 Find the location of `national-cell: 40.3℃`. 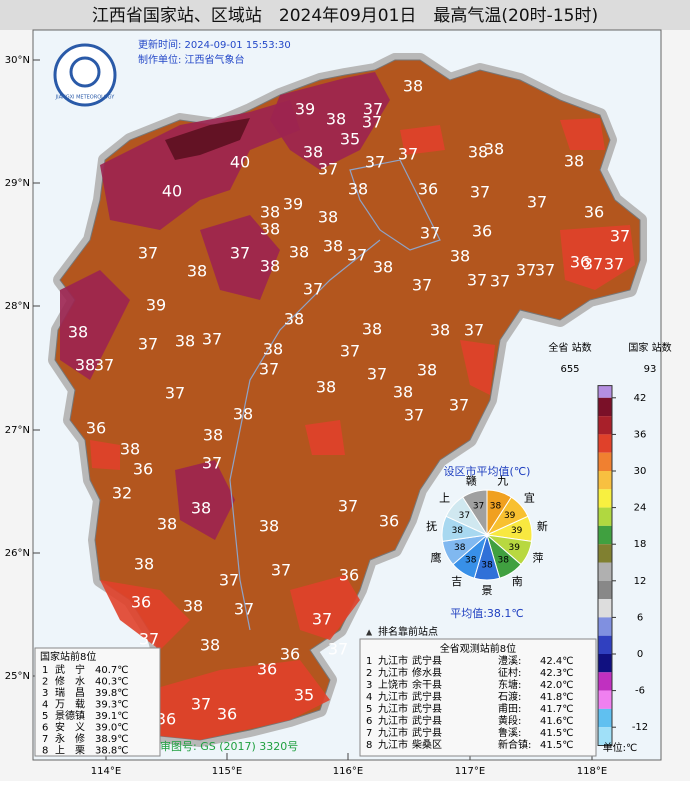

national-cell: 40.3℃ is located at coordinates (112, 682).